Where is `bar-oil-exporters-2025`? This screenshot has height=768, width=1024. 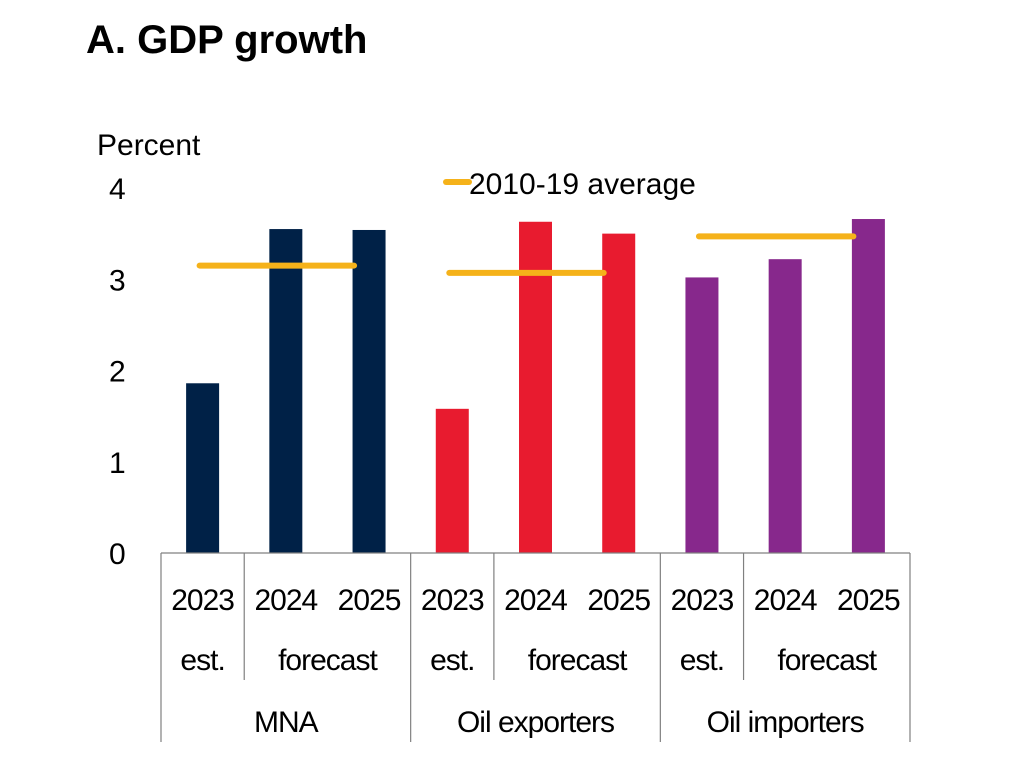
bar-oil-exporters-2025 is located at coordinates (619, 393).